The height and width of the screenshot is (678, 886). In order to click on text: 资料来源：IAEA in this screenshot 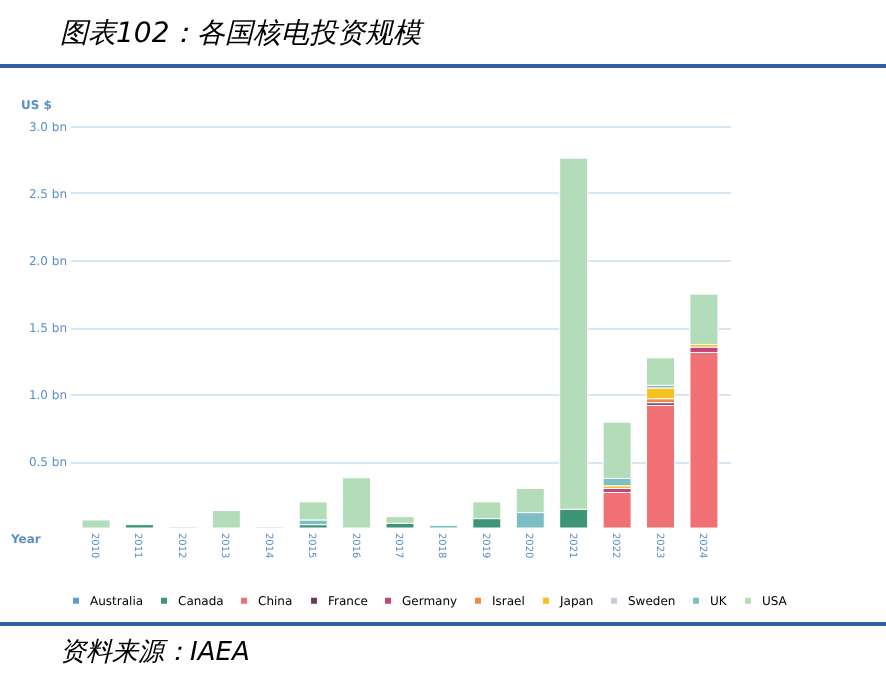, I will do `click(443, 646)`.